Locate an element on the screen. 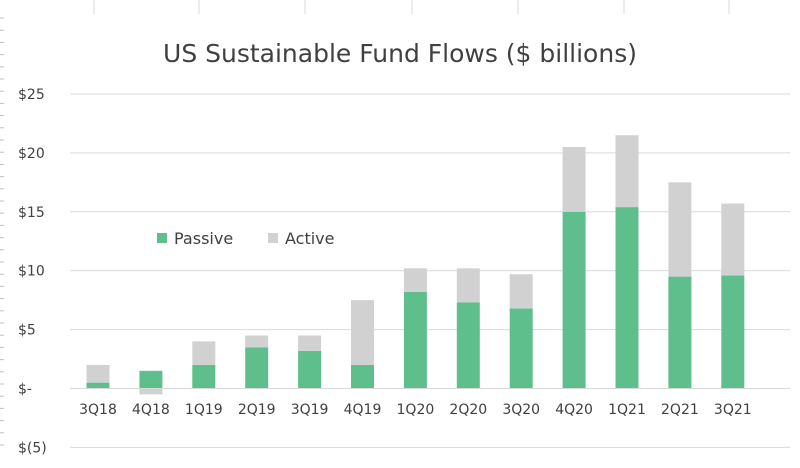 The image size is (800, 468). bar-passive-3q20 is located at coordinates (521, 348).